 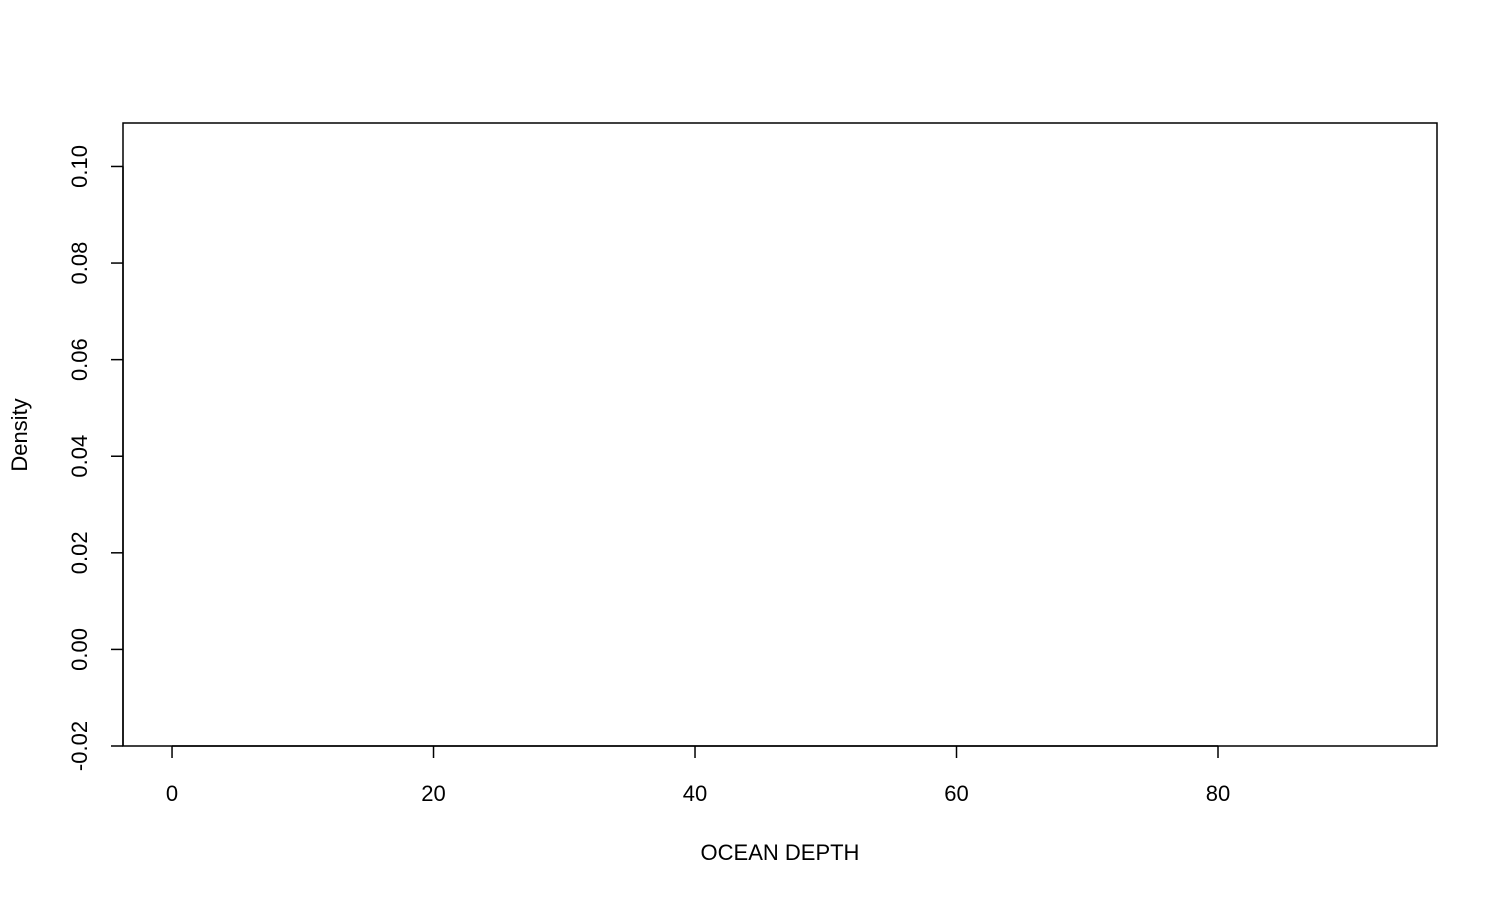 I want to click on x-axis: 0 20 40 60 80, so click(x=698, y=775).